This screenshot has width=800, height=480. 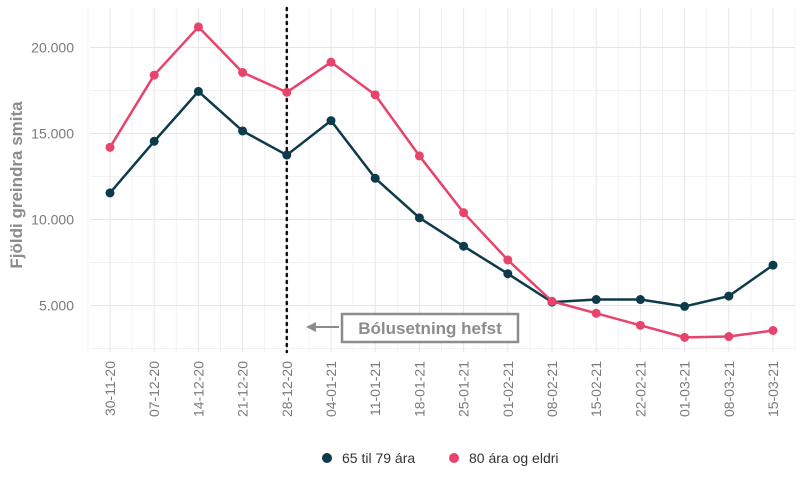 I want to click on annotation-label: Bólusetning hefst, so click(x=430, y=328).